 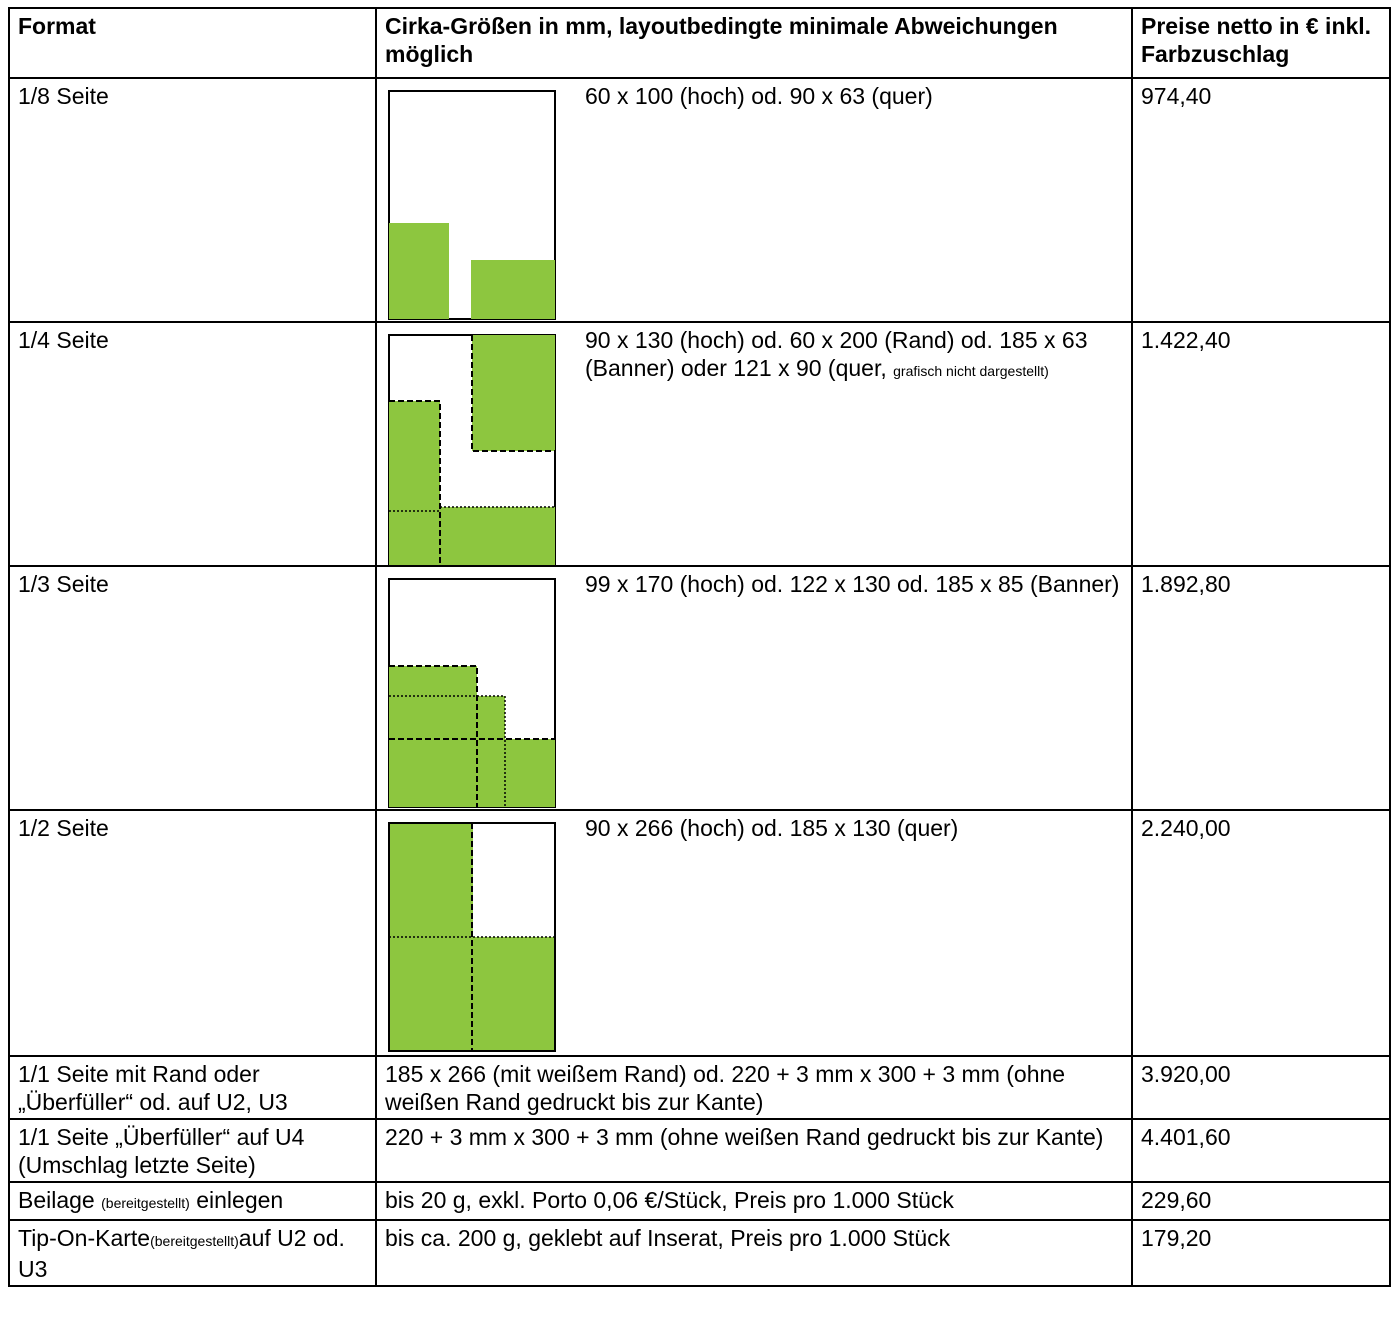 What do you see at coordinates (1261, 1201) in the screenshot?
I see `price-cell: 229,60` at bounding box center [1261, 1201].